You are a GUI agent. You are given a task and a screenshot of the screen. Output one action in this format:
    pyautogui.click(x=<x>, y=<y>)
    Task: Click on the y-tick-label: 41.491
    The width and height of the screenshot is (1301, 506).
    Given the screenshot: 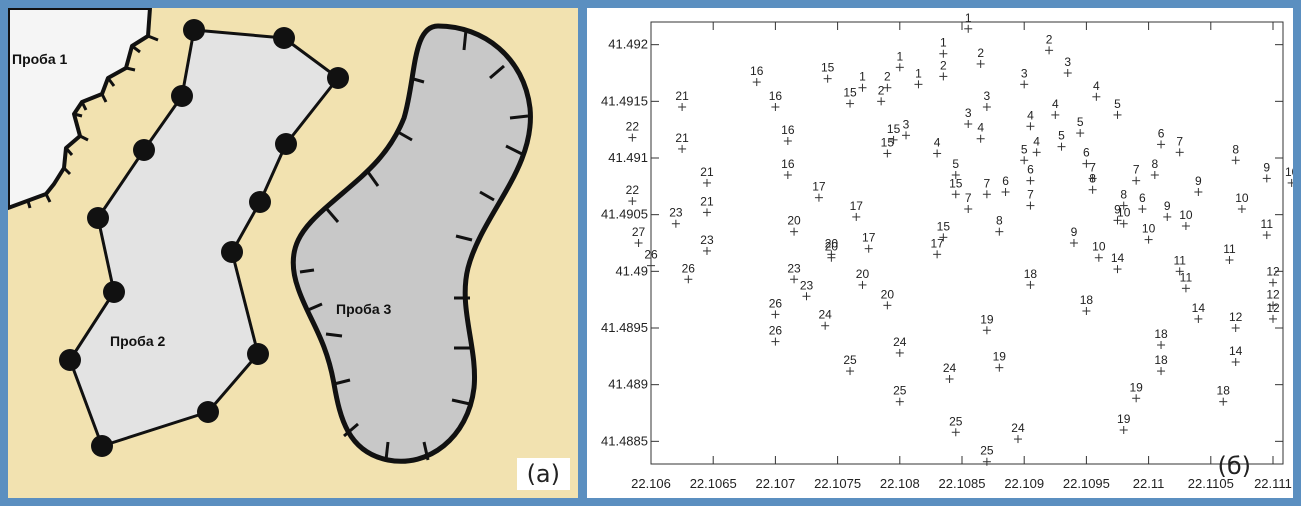 What is the action you would take?
    pyautogui.click(x=628, y=157)
    